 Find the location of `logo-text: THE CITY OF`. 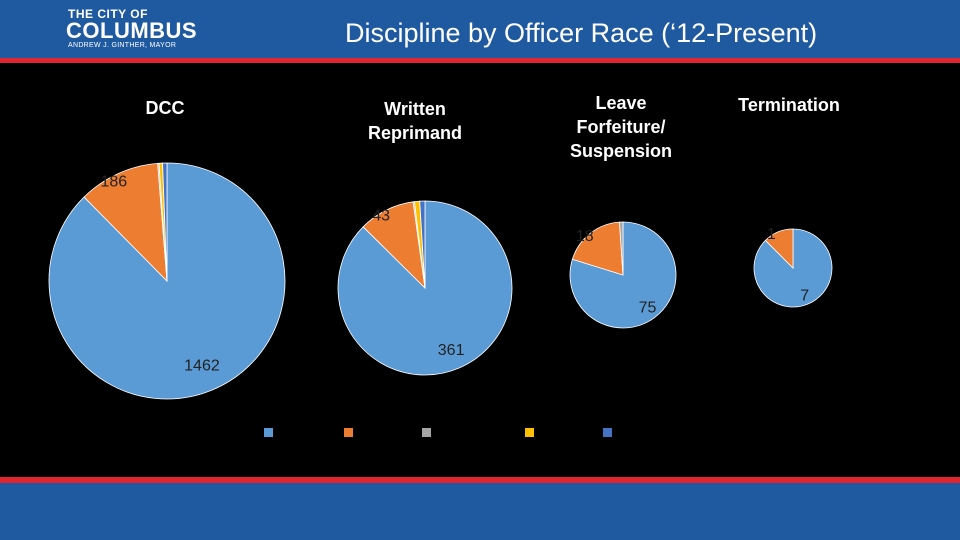

logo-text: THE CITY OF is located at coordinates (108, 14).